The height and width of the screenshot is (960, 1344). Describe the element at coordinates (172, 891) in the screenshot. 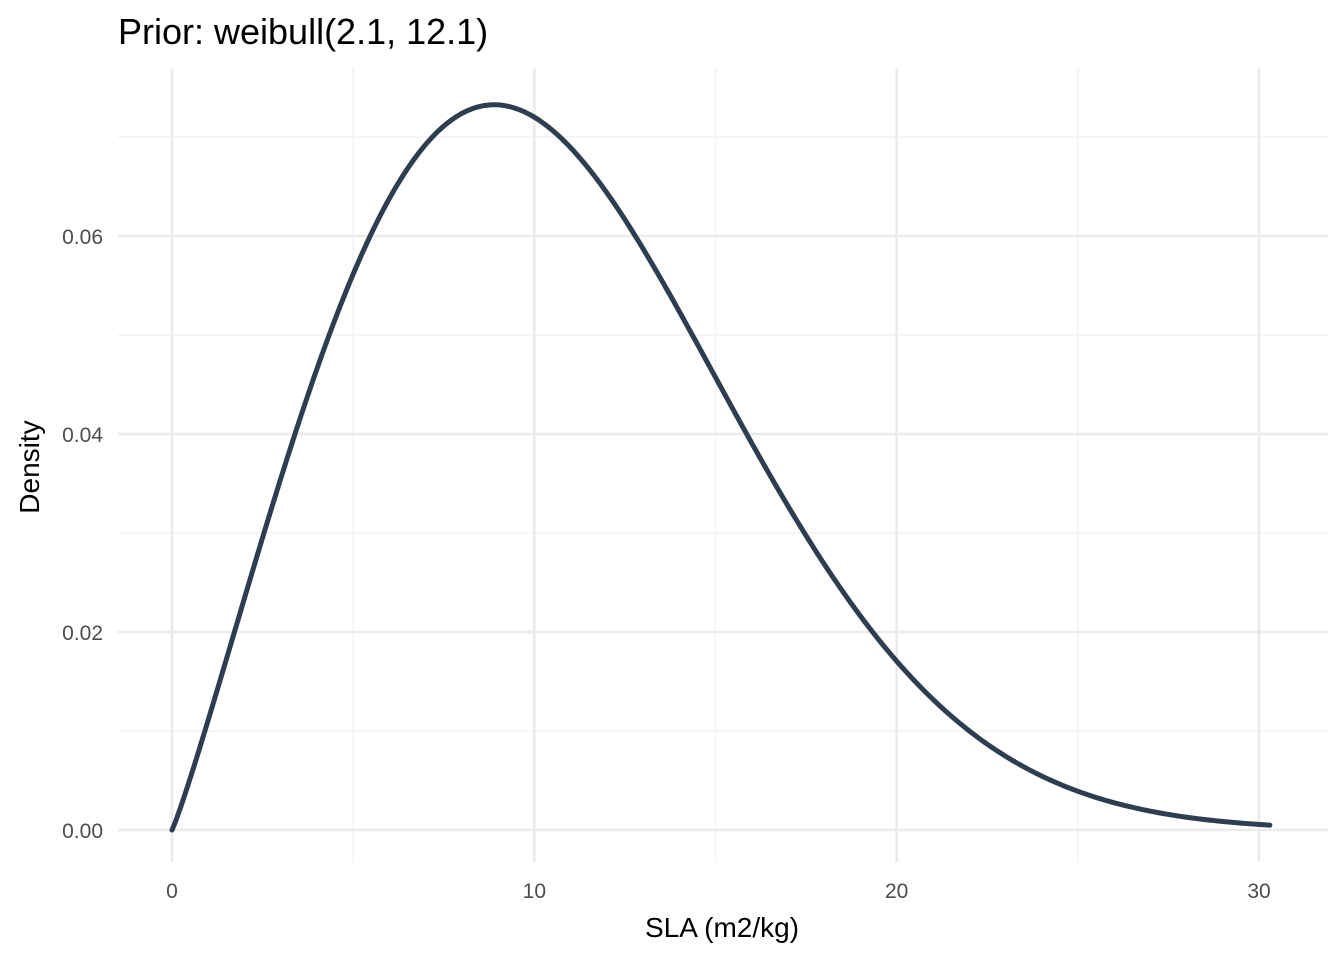

I see `x-tick-label: 0` at that location.